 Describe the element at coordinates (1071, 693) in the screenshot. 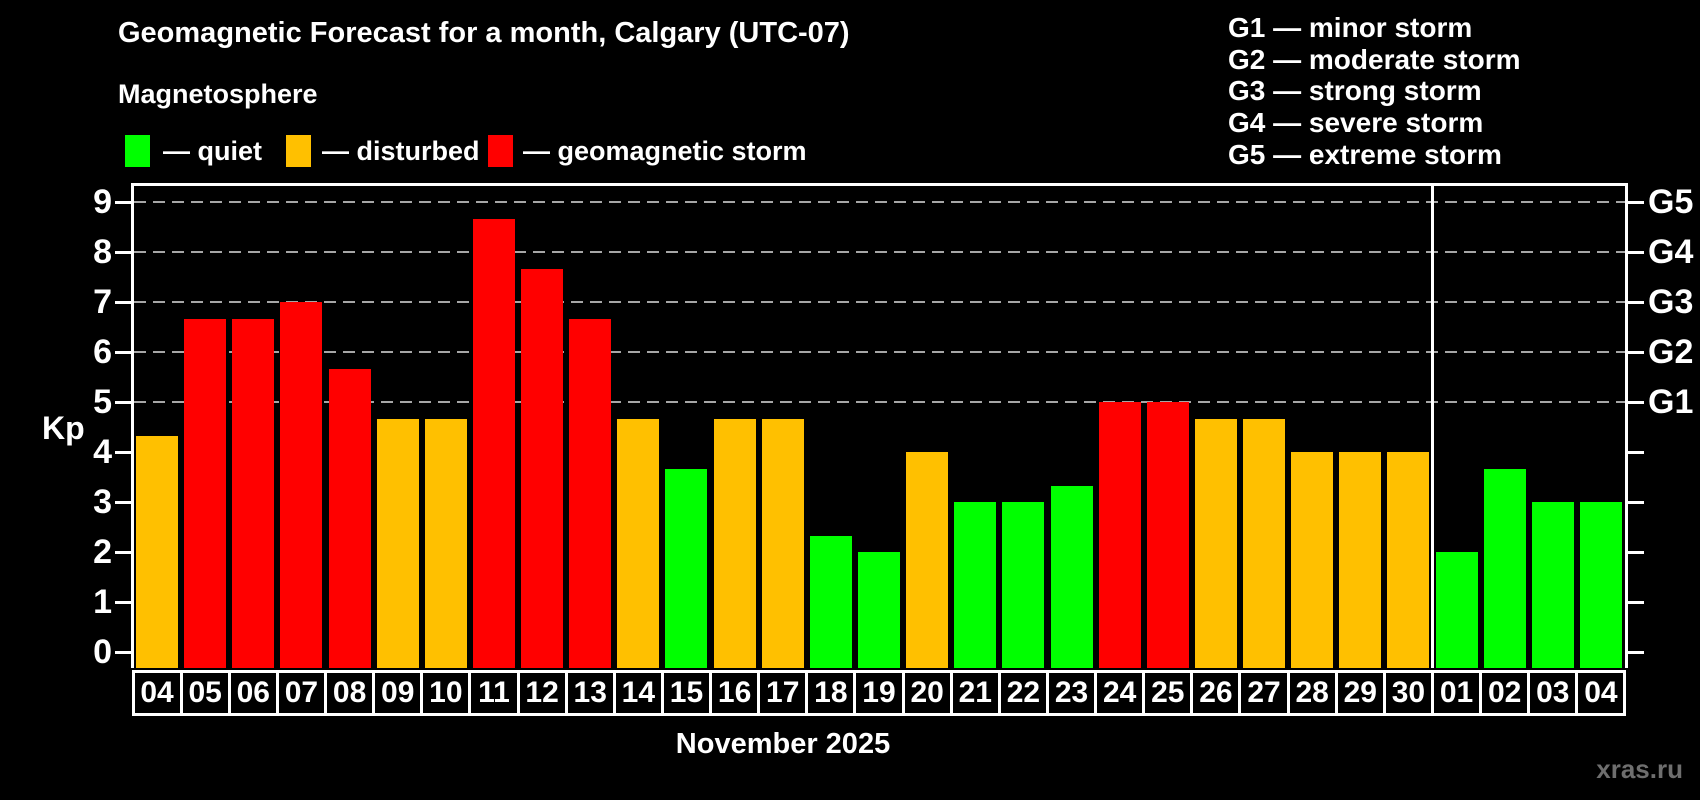

I see `day-label-nov-23: 23` at that location.